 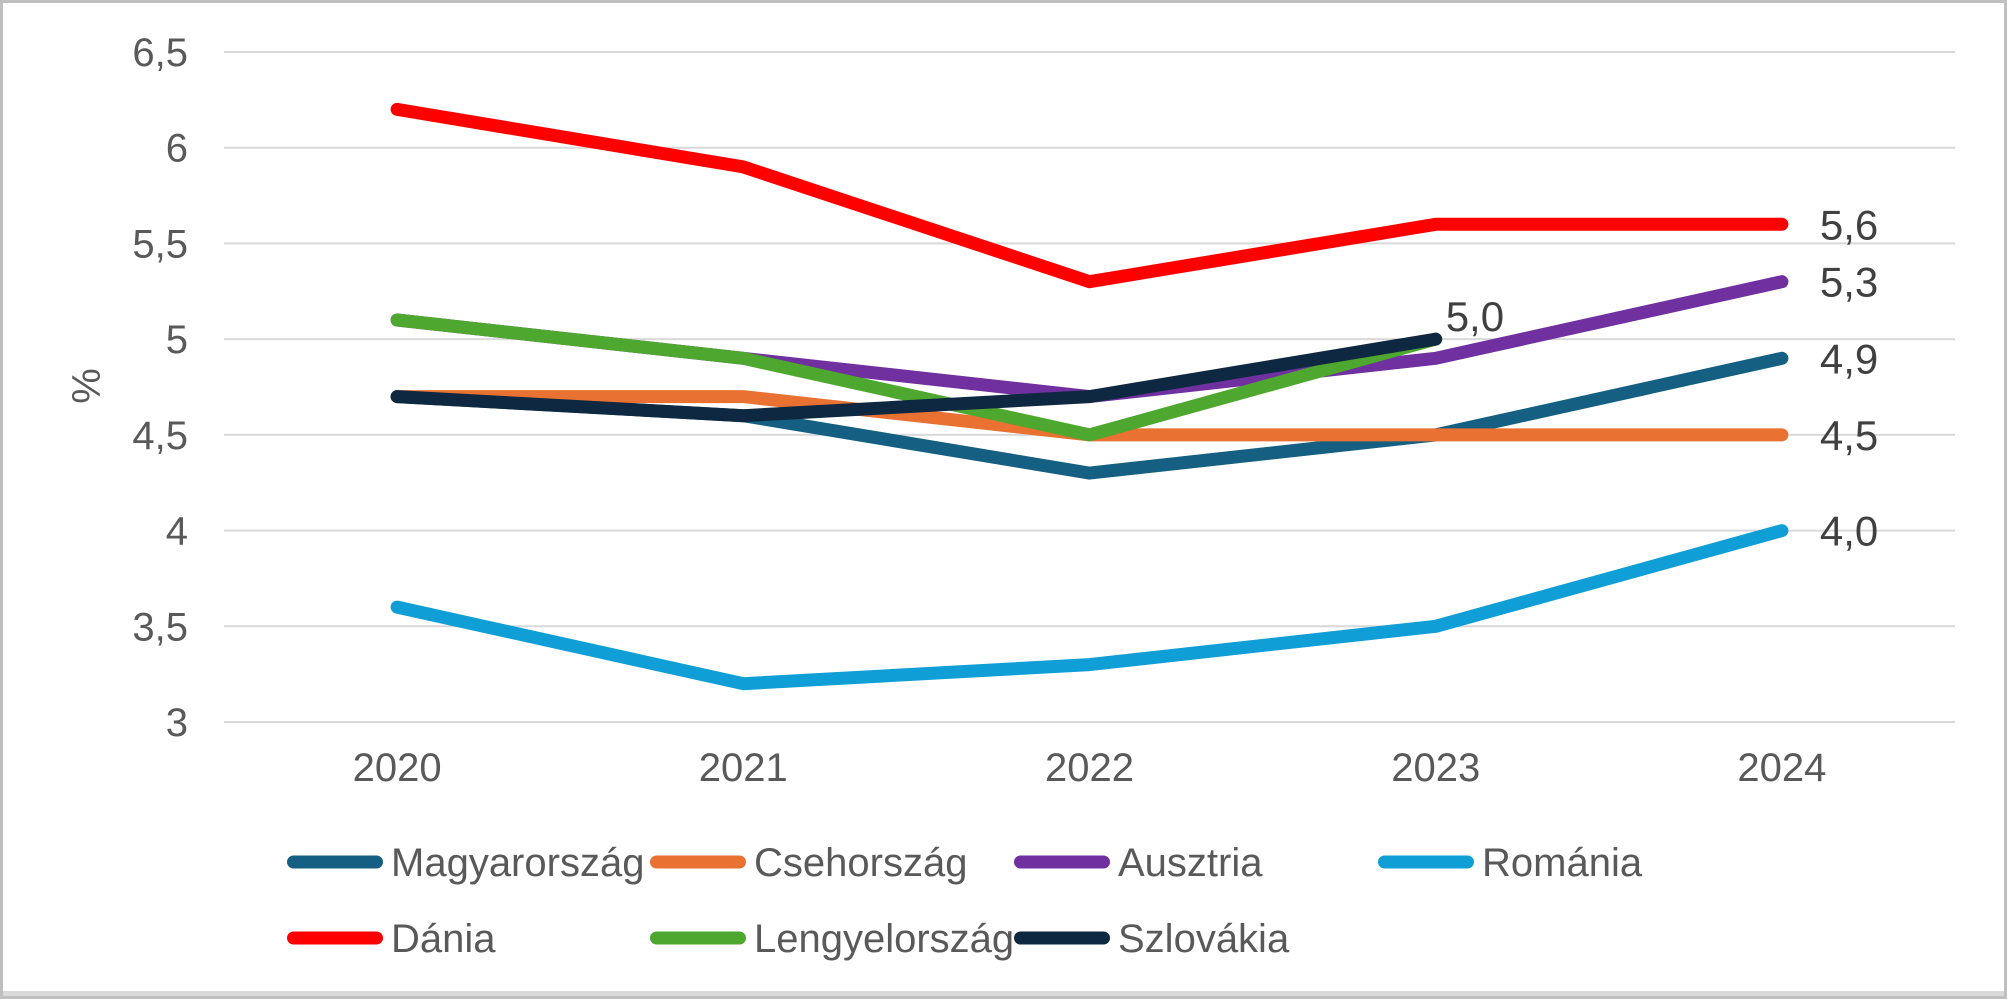 What do you see at coordinates (160, 244) in the screenshot?
I see `y-axis-tick-label: 5,5` at bounding box center [160, 244].